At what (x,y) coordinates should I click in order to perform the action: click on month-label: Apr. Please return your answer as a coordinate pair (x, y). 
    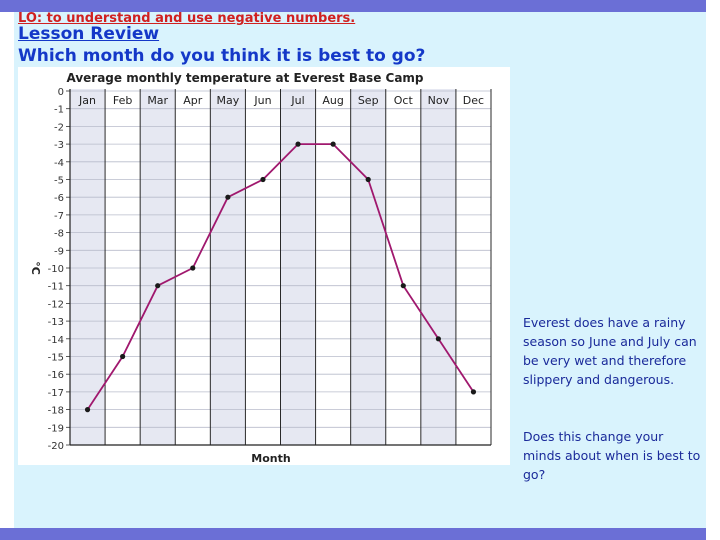
    Looking at the image, I should click on (193, 100).